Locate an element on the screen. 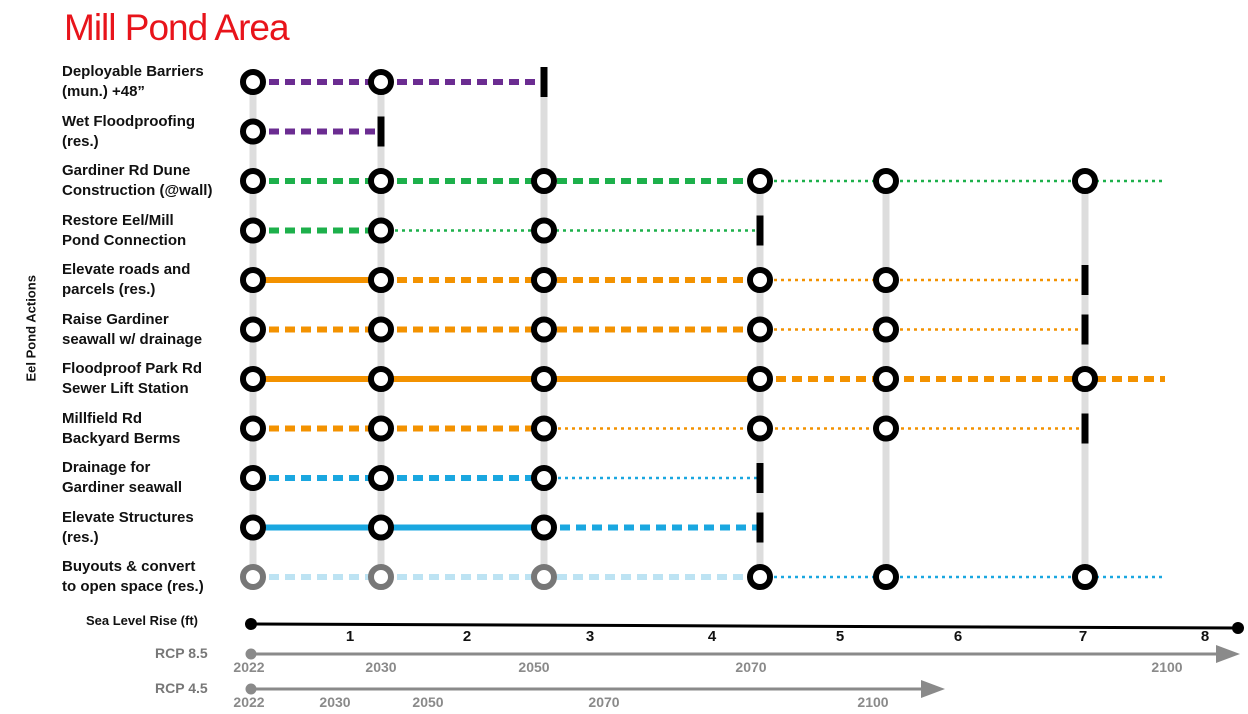 This screenshot has height=714, width=1248. rcp85-tick: 2022 is located at coordinates (248, 667).